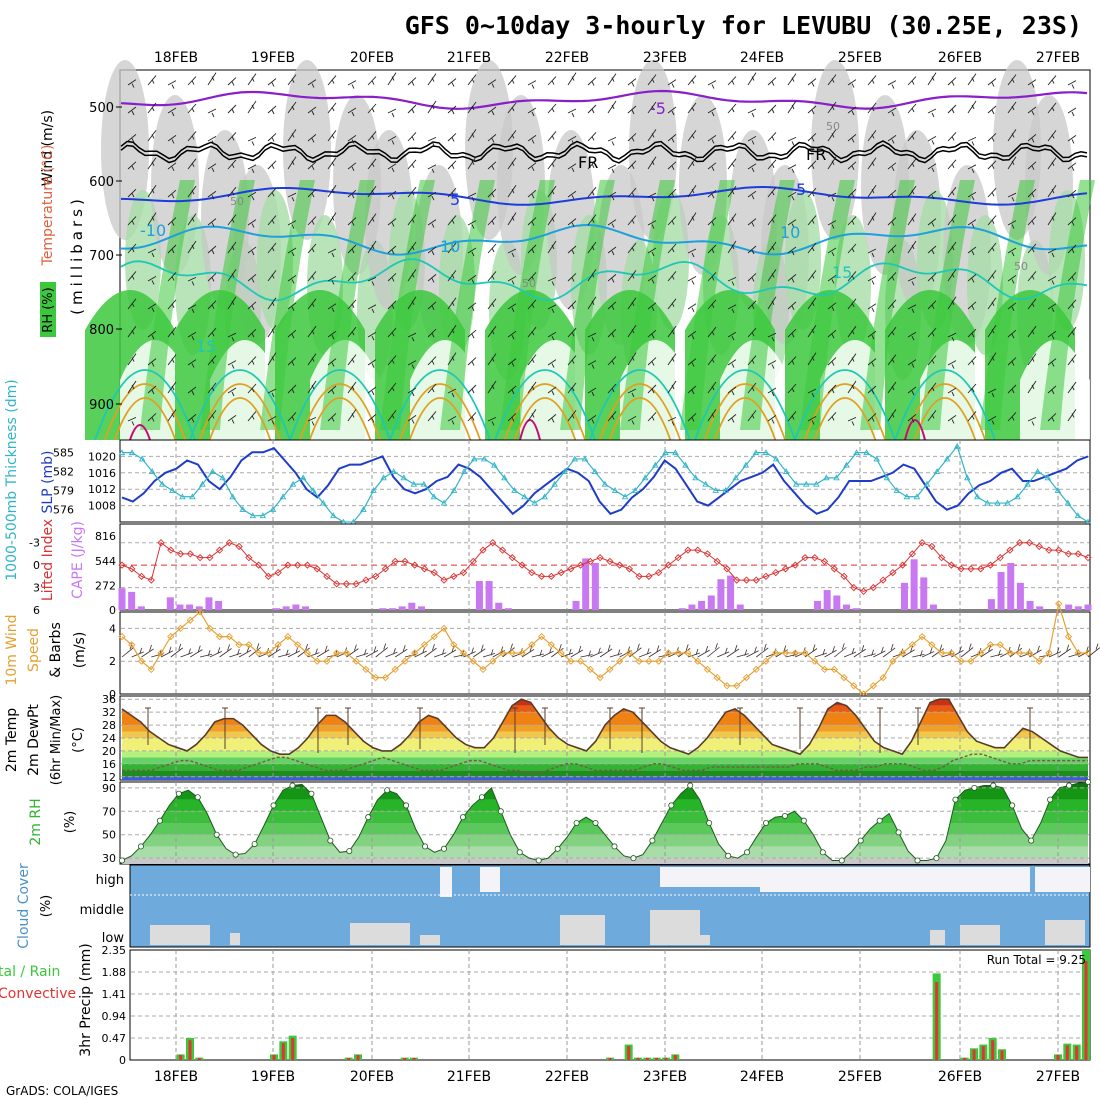 The height and width of the screenshot is (1100, 1100). Describe the element at coordinates (658, 108) in the screenshot. I see `contour-label: -5` at that location.